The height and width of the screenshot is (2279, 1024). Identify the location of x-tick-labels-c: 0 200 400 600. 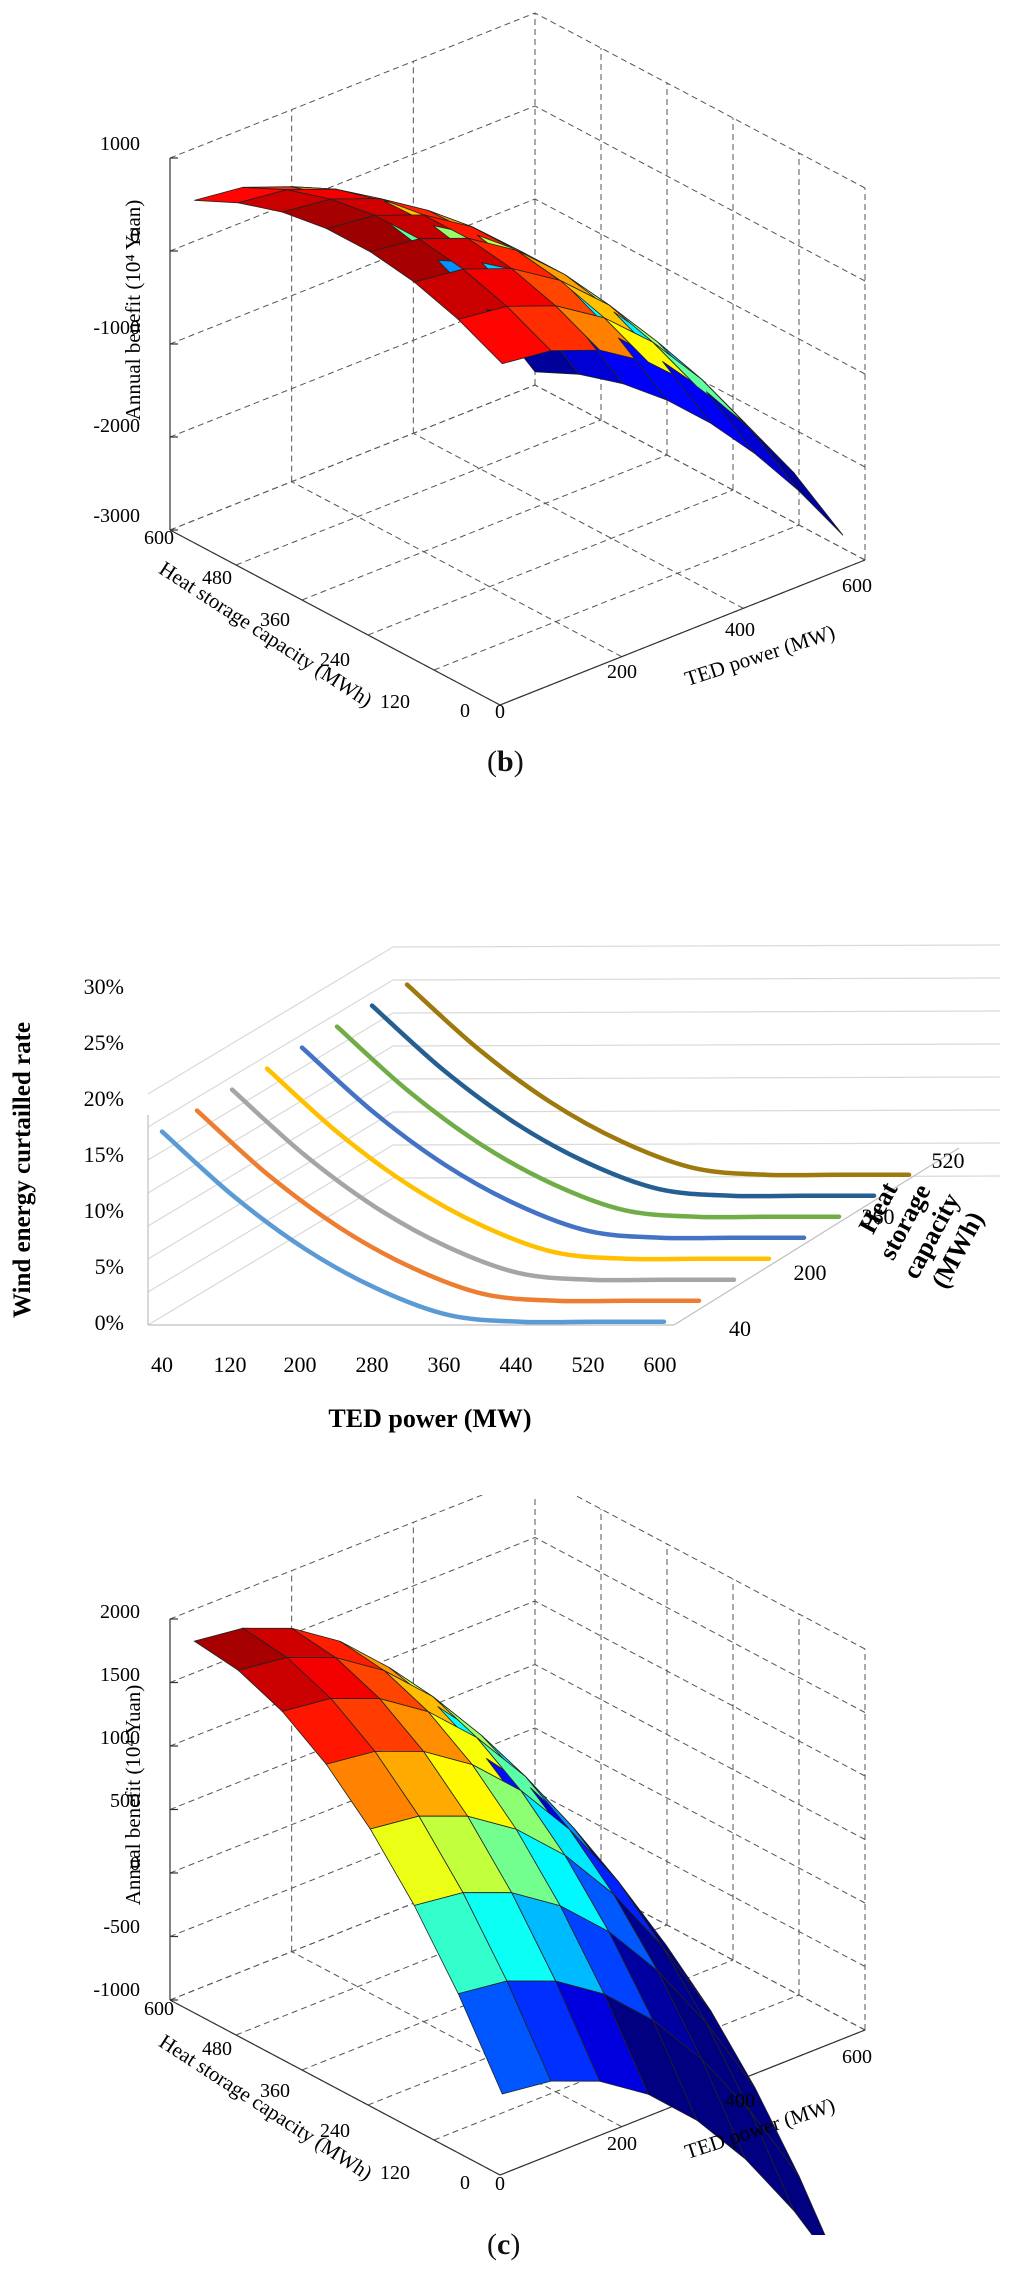
(683, 2120).